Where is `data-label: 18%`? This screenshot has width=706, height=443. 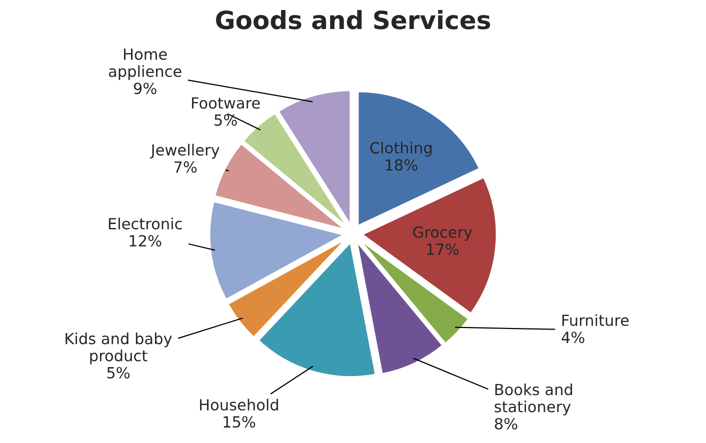
data-label: 18% is located at coordinates (402, 165).